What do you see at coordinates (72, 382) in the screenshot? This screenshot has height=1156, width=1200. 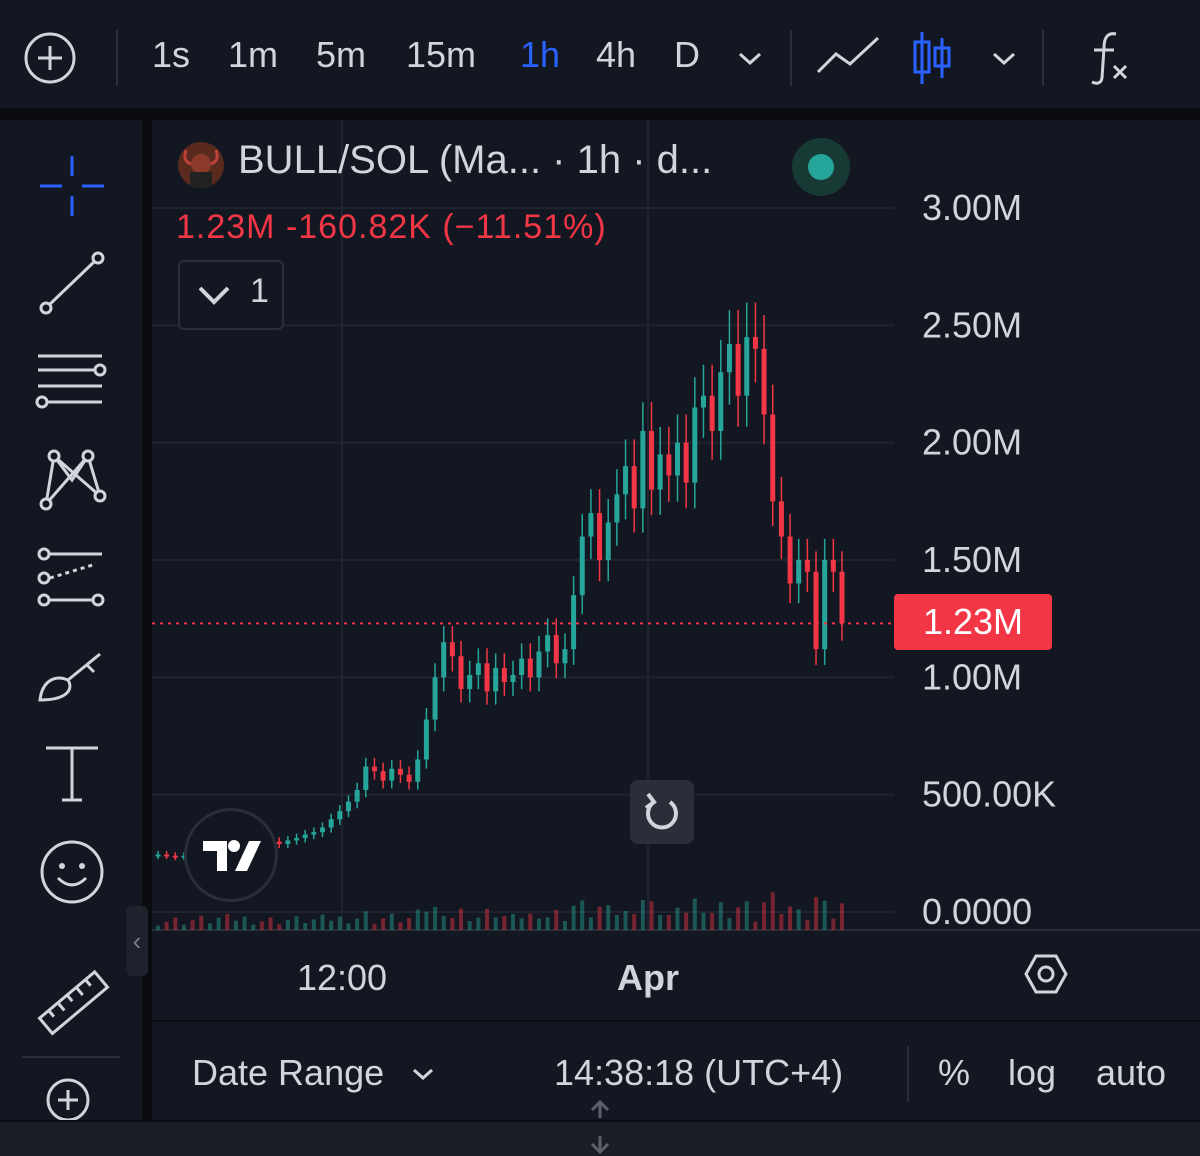 I see `fib-retracement-icon` at bounding box center [72, 382].